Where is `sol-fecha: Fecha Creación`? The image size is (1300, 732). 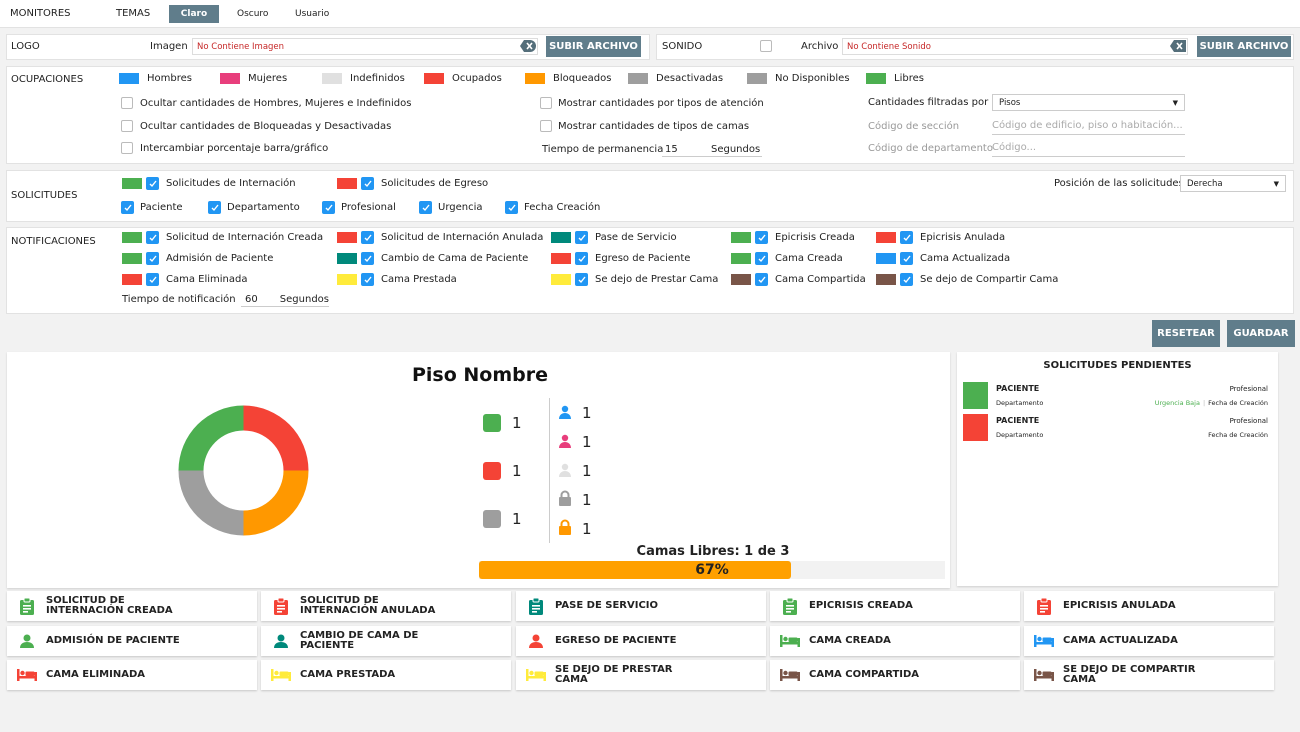
sol-fecha: Fecha Creación is located at coordinates (552, 207).